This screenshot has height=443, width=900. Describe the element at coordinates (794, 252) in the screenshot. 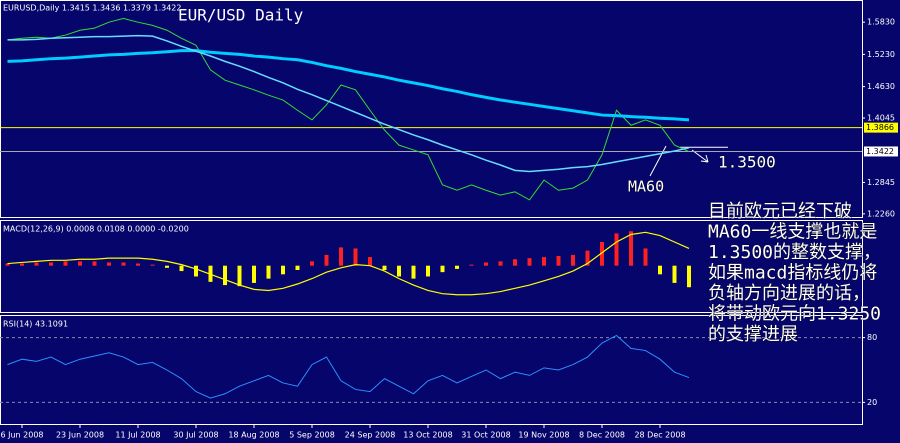

I see `commentary-line: 1.3500的整数支撑，` at that location.